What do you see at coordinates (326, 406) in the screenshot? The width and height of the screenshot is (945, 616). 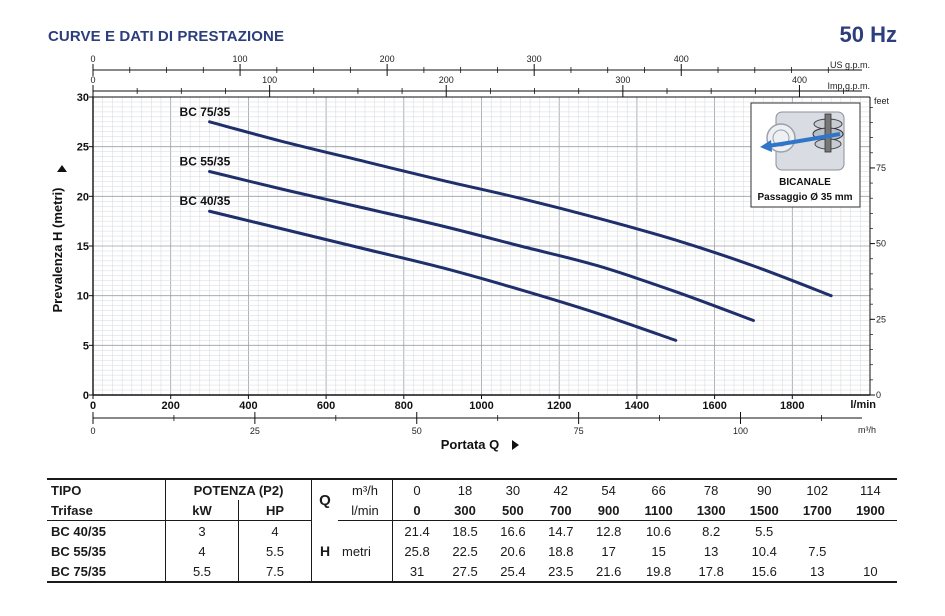 I see `x-tick-label: 600` at bounding box center [326, 406].